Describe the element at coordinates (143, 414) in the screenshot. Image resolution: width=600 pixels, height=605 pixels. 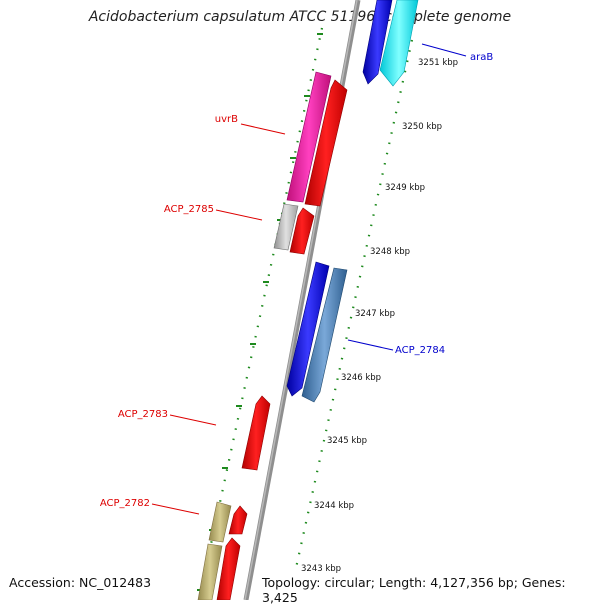
I see `gene-label-ACP_2783: ACP_2783` at that location.